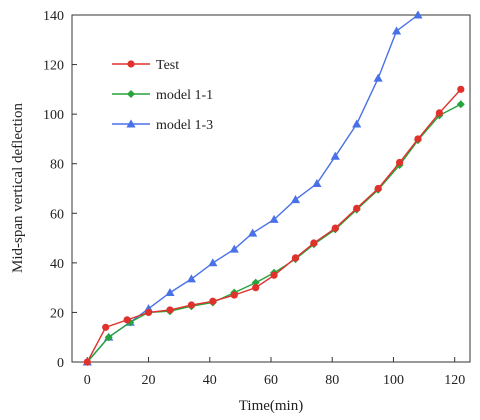 The image size is (480, 420). I want to click on legend-label: model 1-1, so click(184, 95).